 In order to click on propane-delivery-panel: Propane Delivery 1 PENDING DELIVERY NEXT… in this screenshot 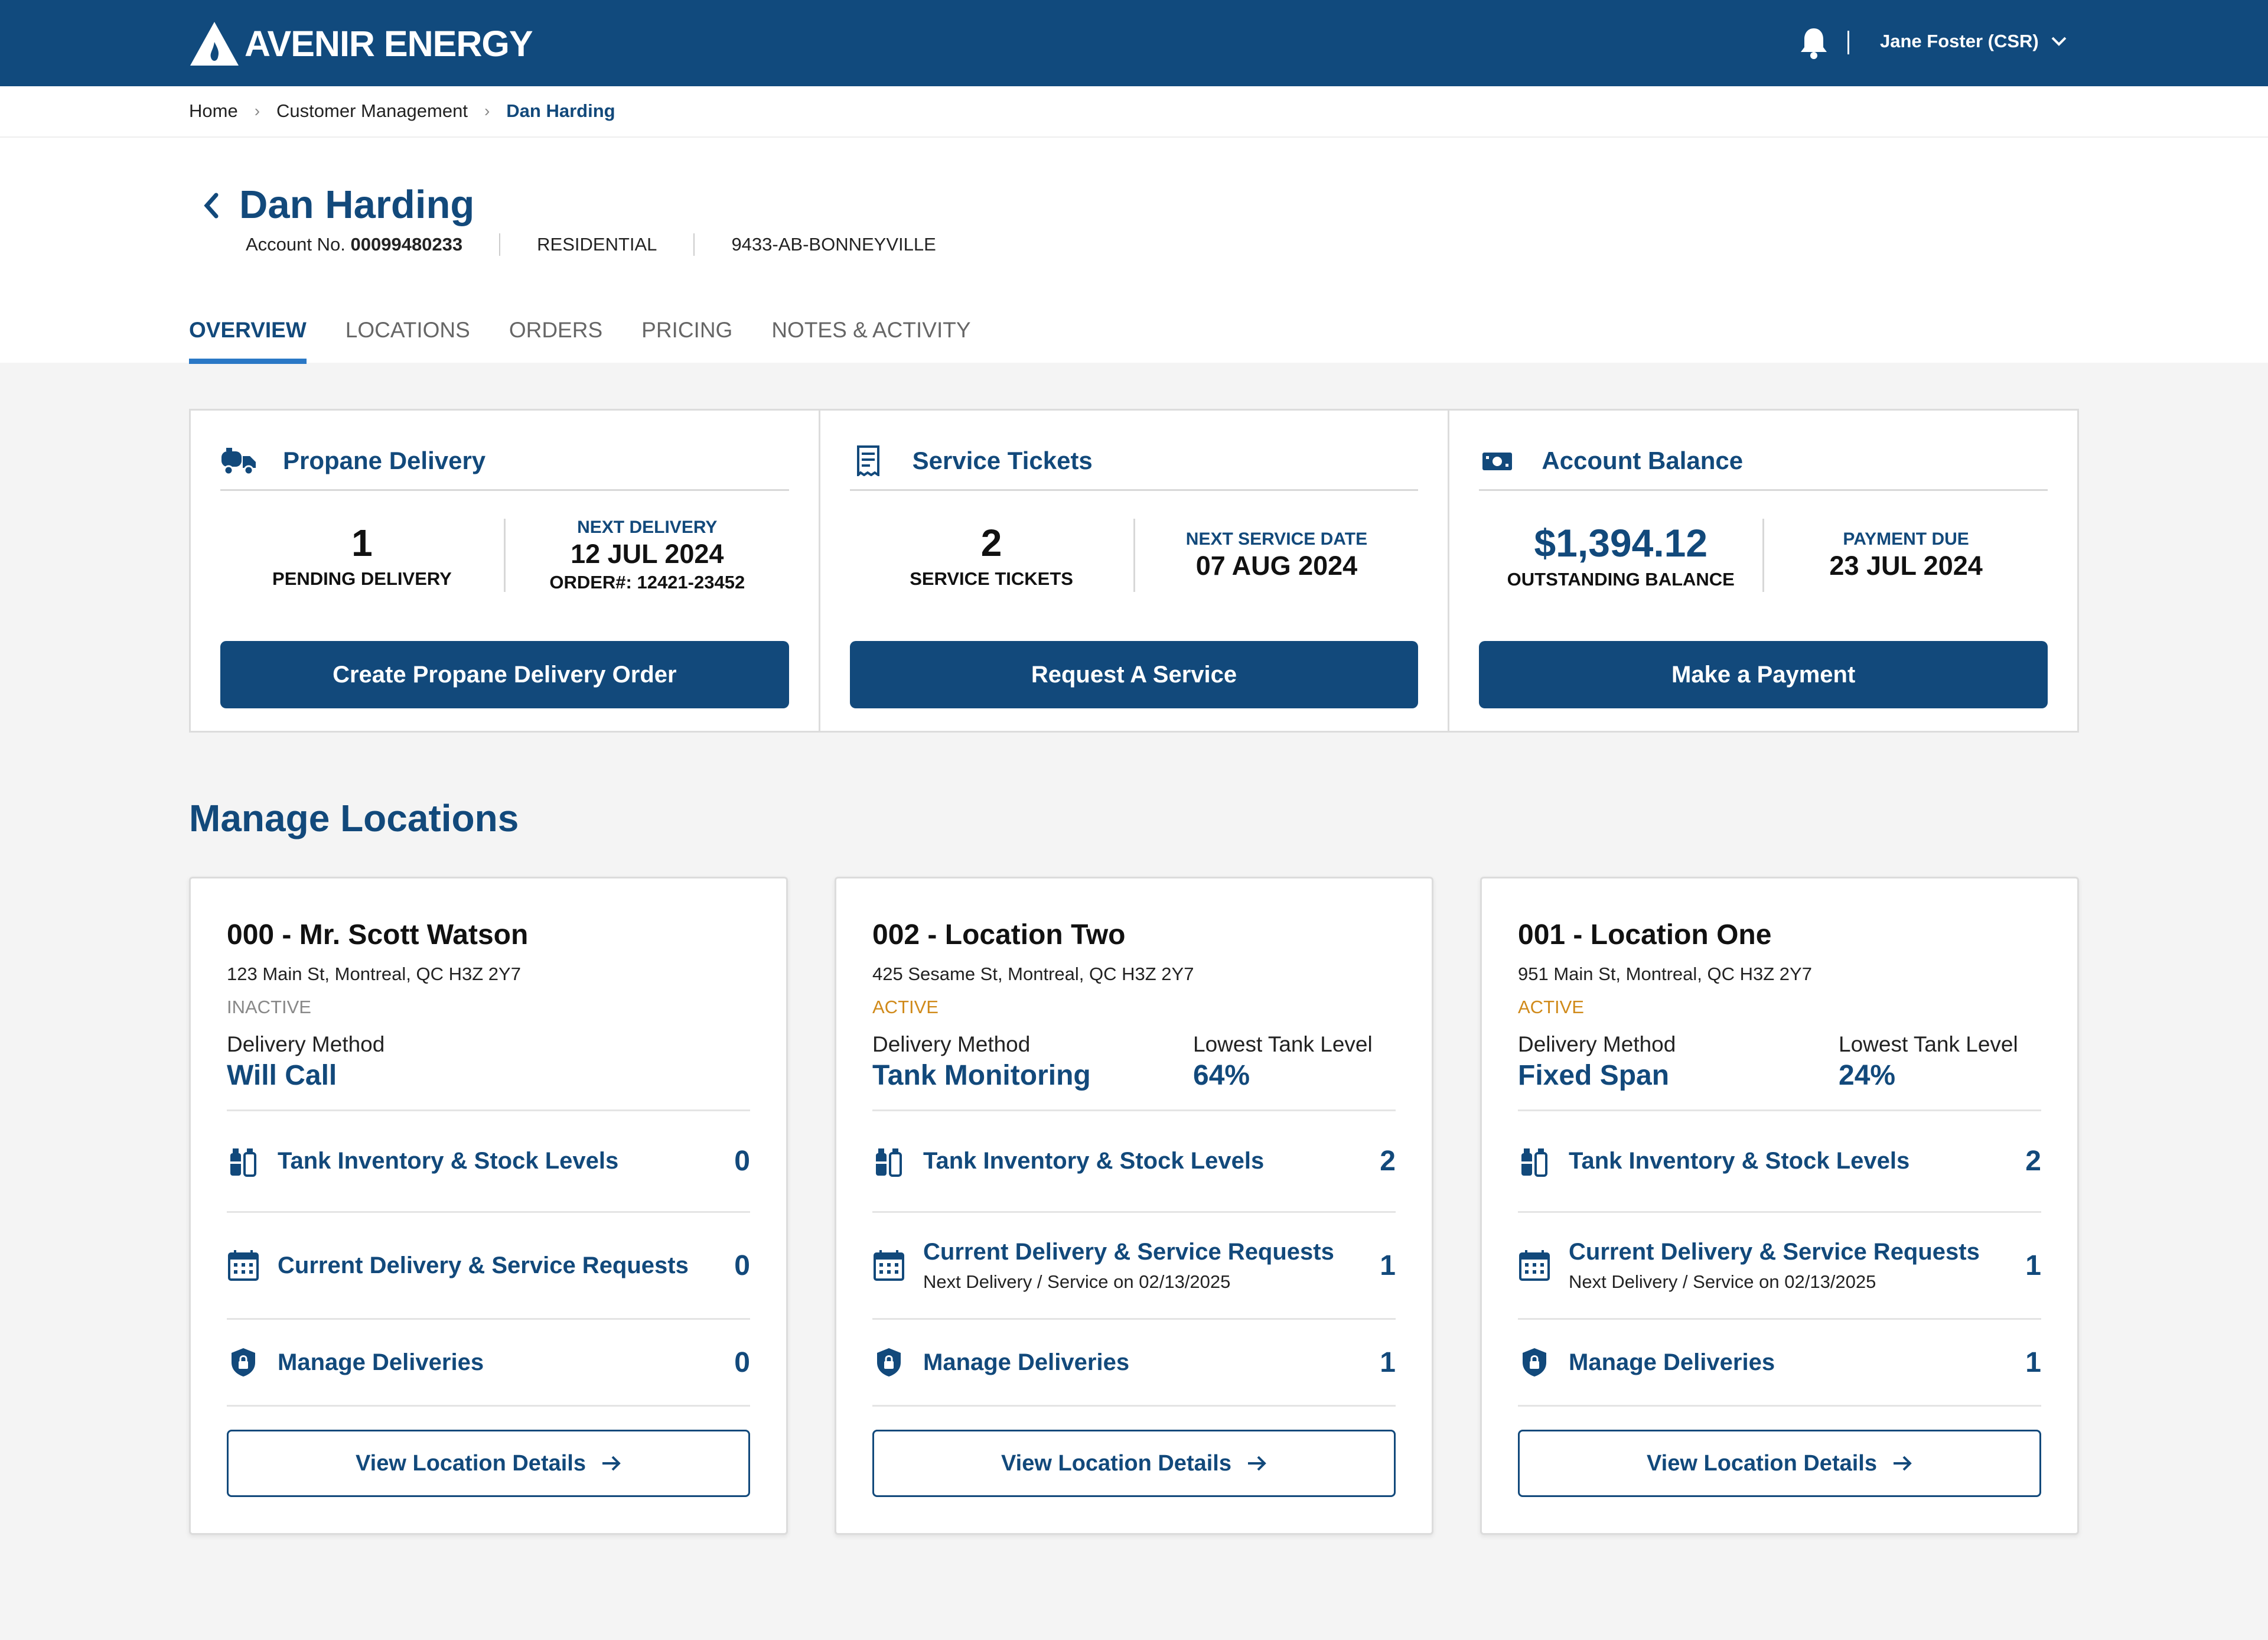, I will do `click(505, 571)`.